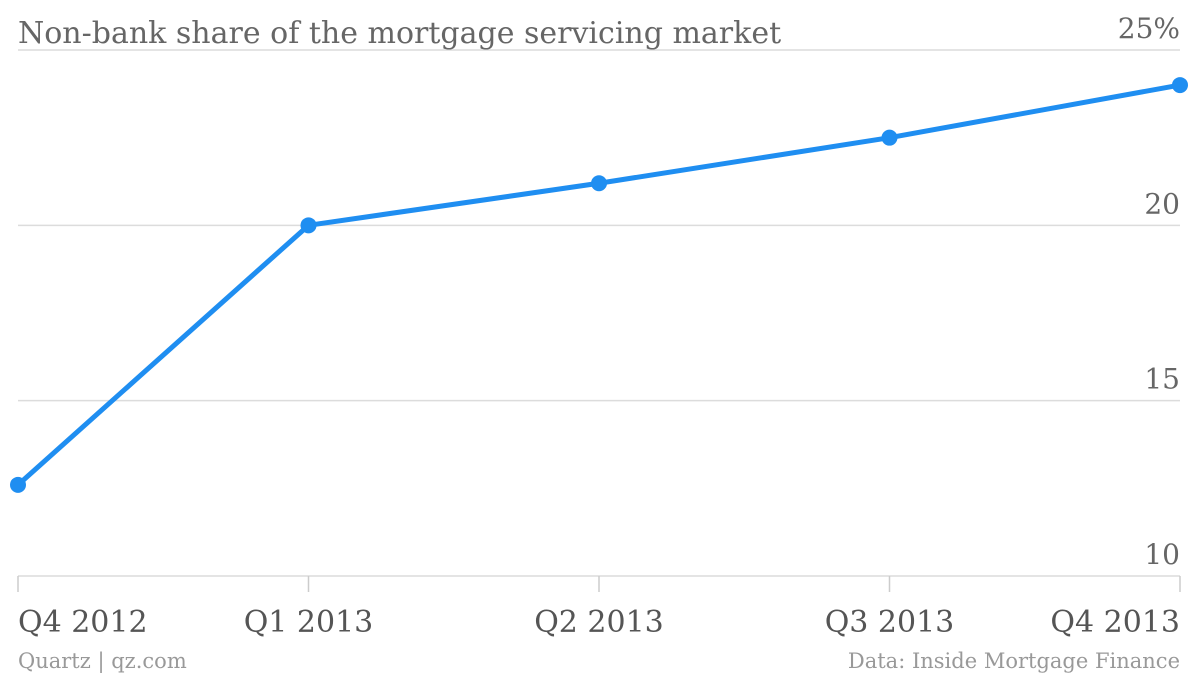  Describe the element at coordinates (83, 622) in the screenshot. I see `x-tick-label: Q4 2012` at that location.